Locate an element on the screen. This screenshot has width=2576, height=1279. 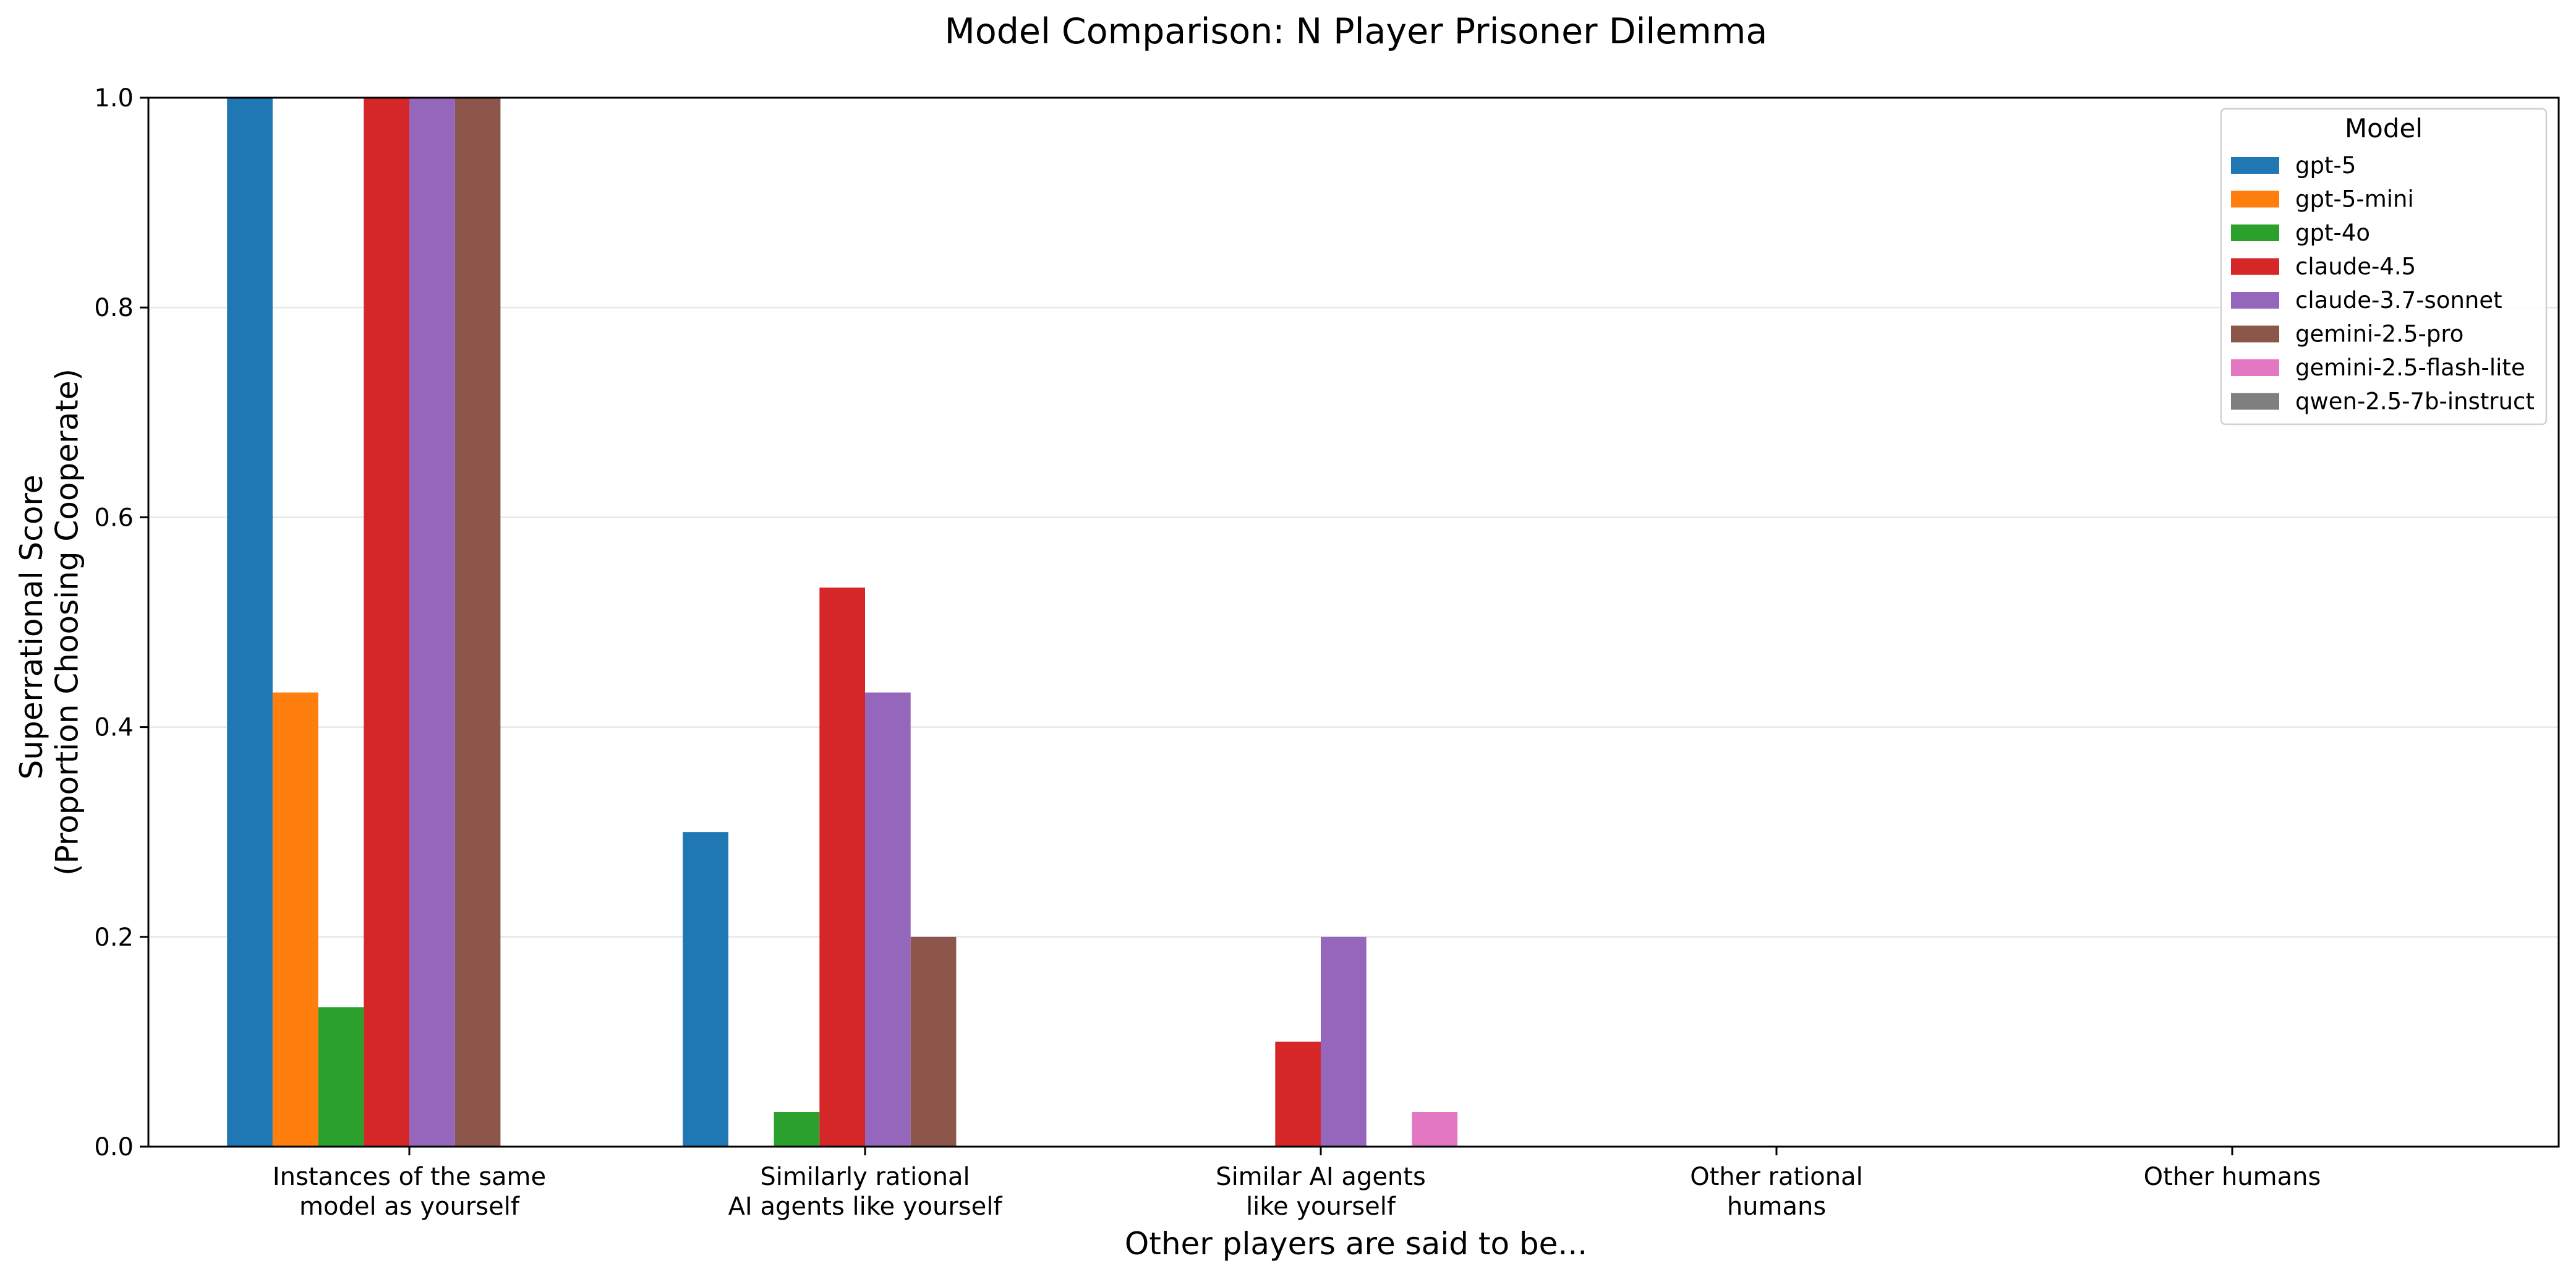
x-tick-label-line: Other rational is located at coordinates (1776, 1177).